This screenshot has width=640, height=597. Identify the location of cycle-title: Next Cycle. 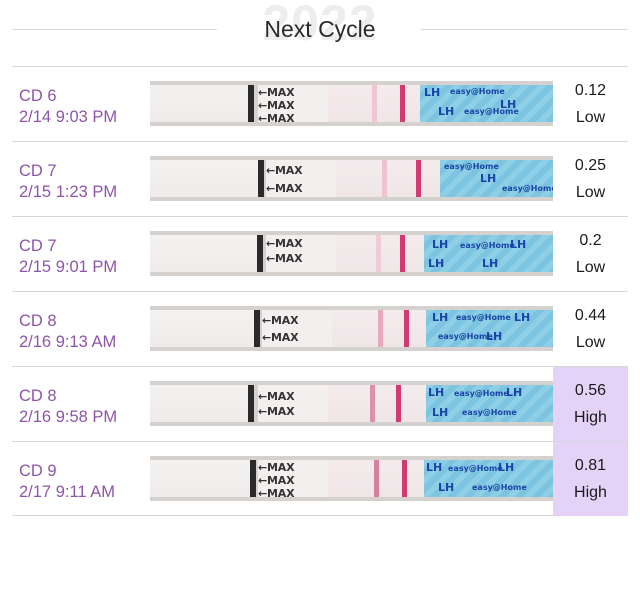
(320, 29).